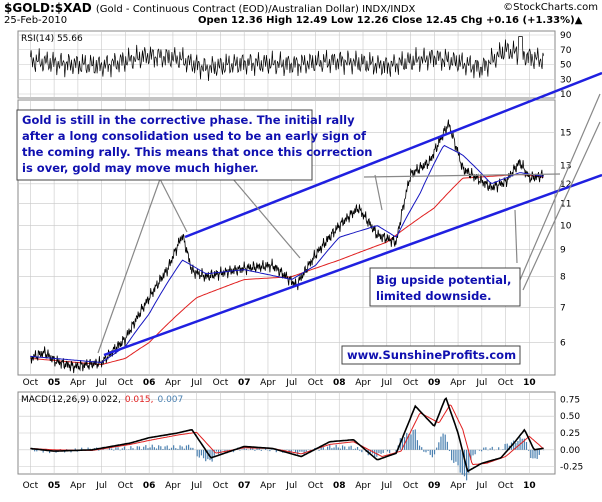 The width and height of the screenshot is (602, 502). I want to click on macd-y-tick-label: 0.75, so click(570, 400).